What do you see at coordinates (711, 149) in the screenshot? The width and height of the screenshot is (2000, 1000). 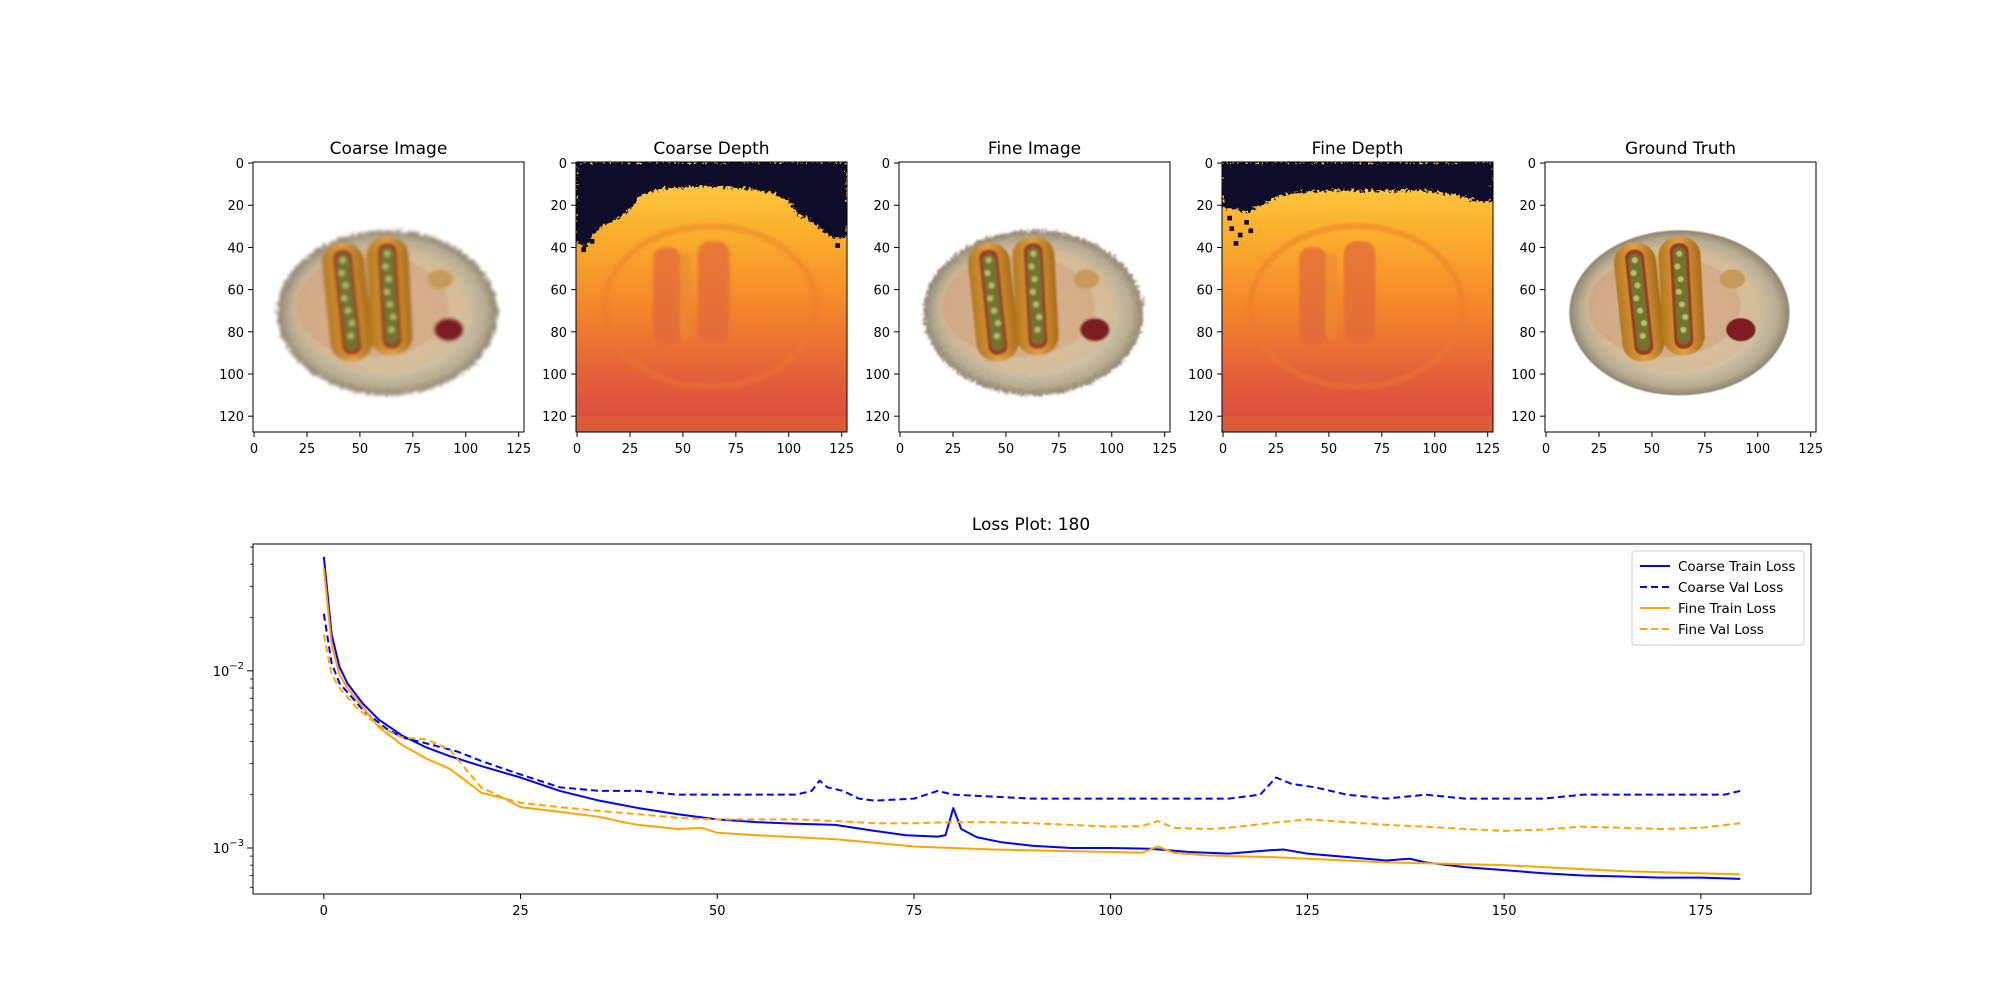 I see `panel-title: Coarse Depth` at bounding box center [711, 149].